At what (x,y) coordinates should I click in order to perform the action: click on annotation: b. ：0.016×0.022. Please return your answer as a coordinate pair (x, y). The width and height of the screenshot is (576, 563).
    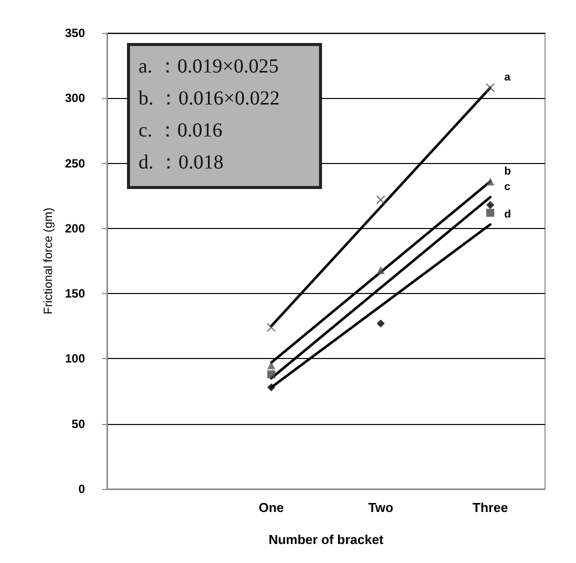
    Looking at the image, I should click on (209, 99).